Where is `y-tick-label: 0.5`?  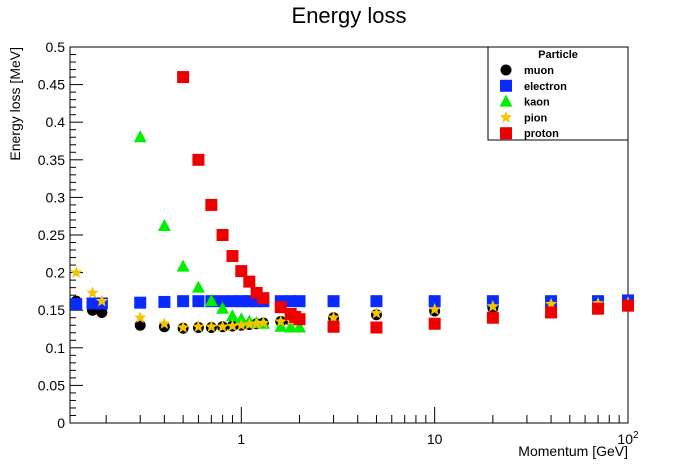
y-tick-label: 0.5 is located at coordinates (56, 47).